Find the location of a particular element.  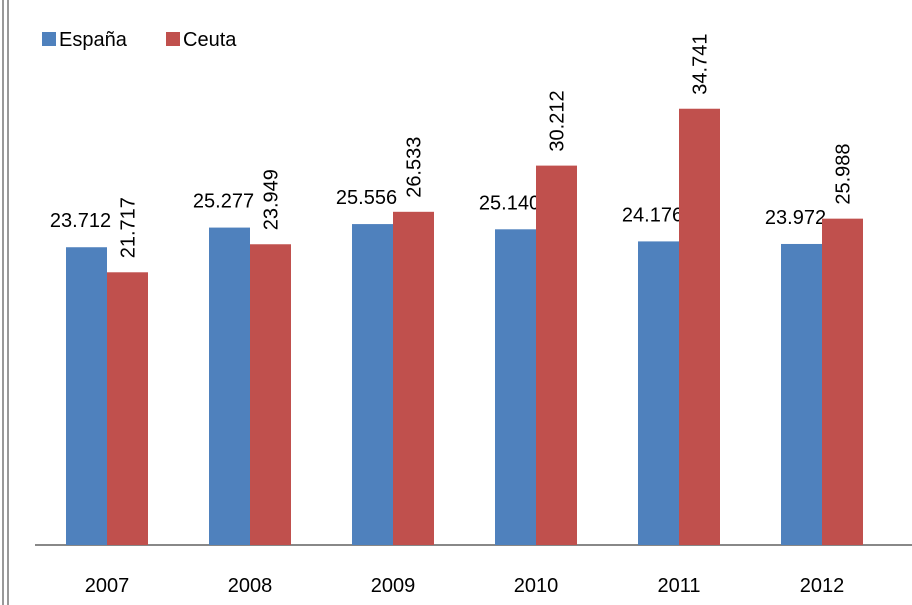

legend-label: Ceuta is located at coordinates (210, 40).